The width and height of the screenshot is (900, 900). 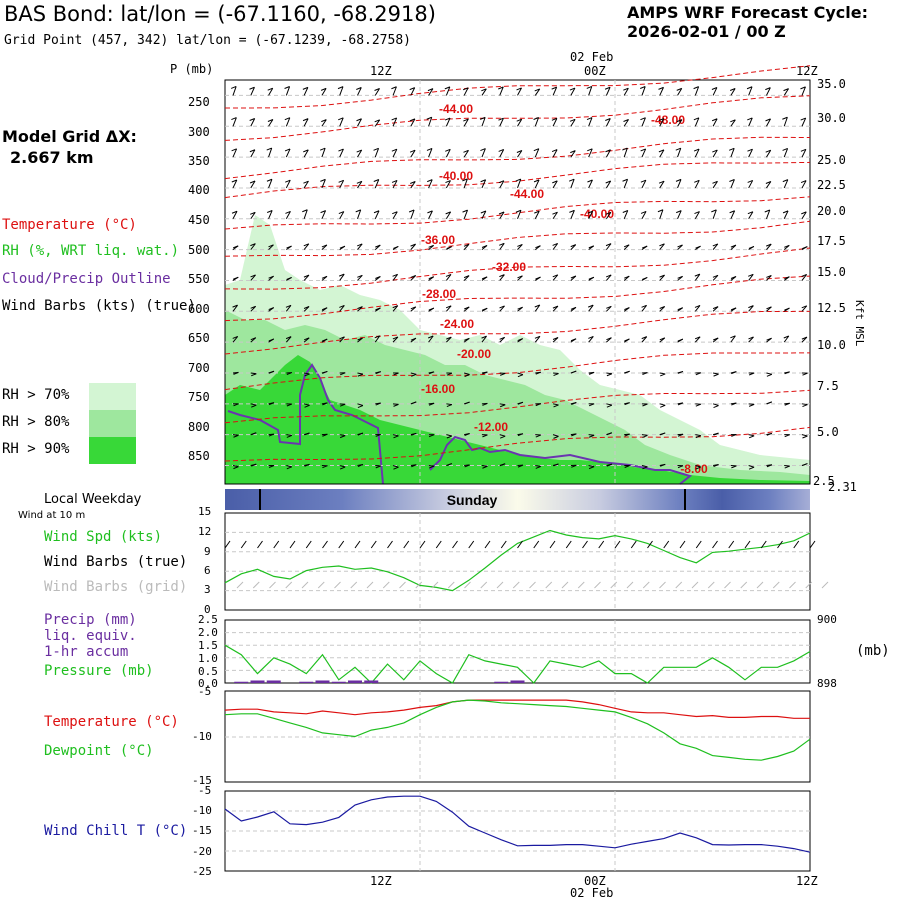 What do you see at coordinates (827, 683) in the screenshot?
I see `pressure-tick: 898` at bounding box center [827, 683].